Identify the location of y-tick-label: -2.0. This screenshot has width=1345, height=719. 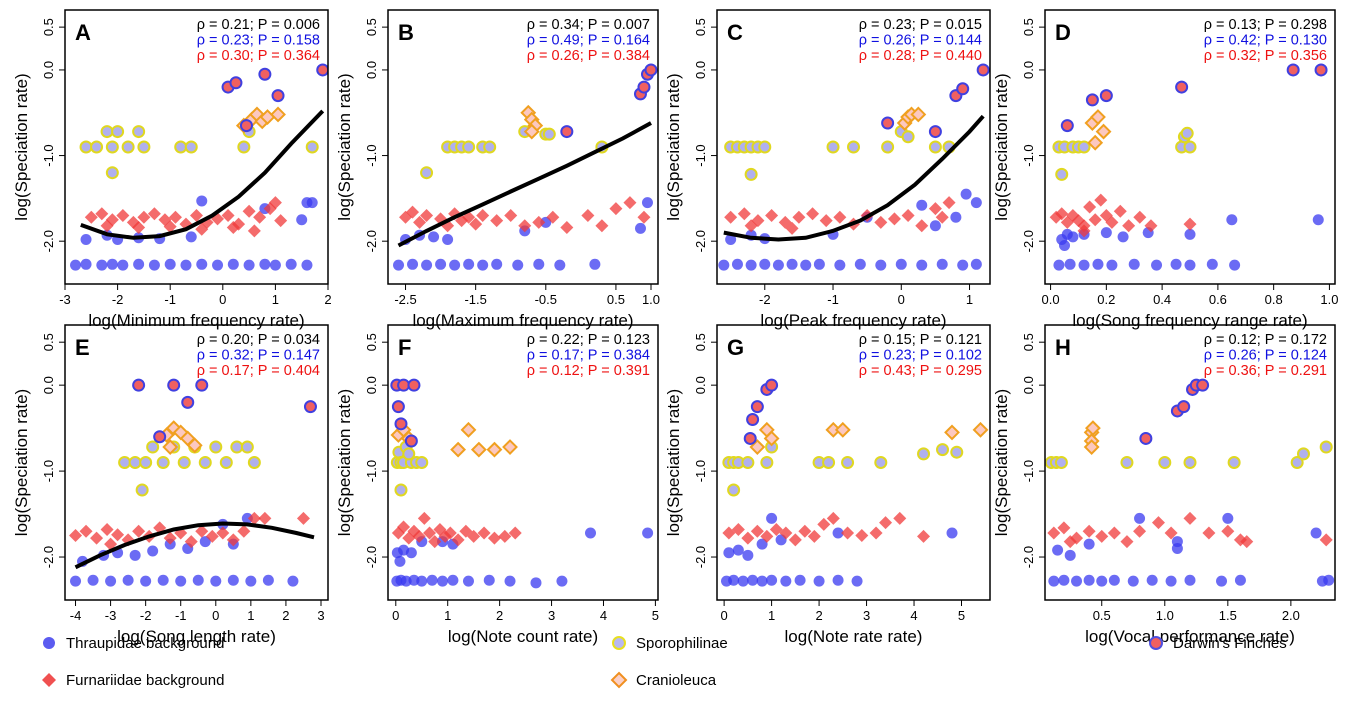
(700, 557).